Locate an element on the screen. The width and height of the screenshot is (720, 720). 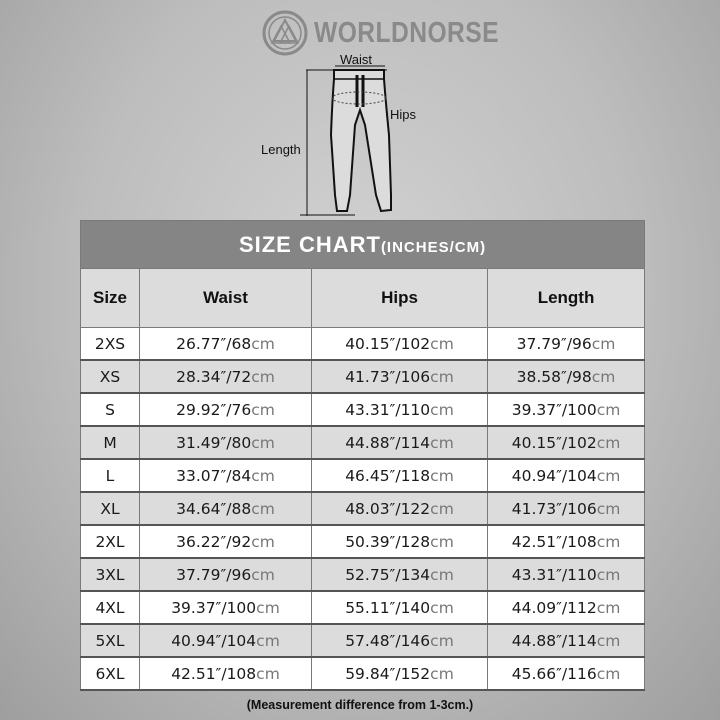
cell-length: 38.58″/98cm is located at coordinates (566, 376).